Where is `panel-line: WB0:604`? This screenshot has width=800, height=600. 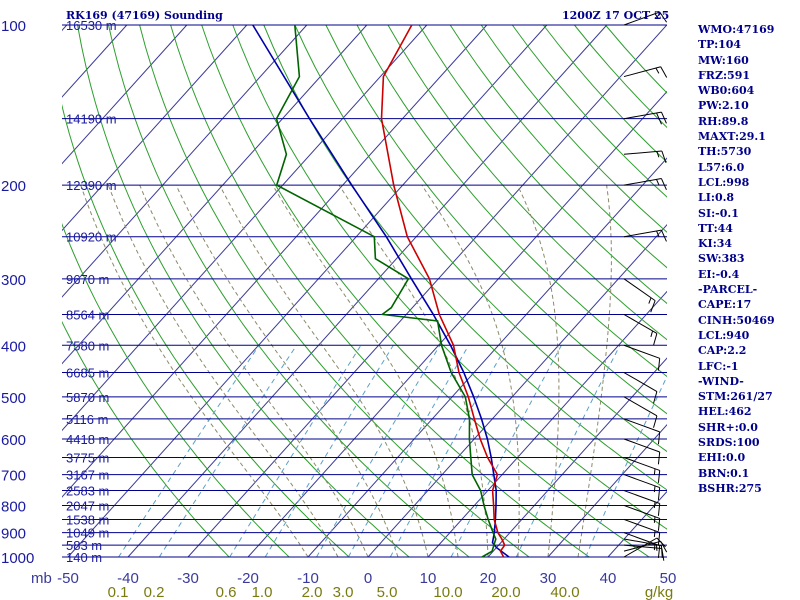 panel-line: WB0:604 is located at coordinates (726, 91).